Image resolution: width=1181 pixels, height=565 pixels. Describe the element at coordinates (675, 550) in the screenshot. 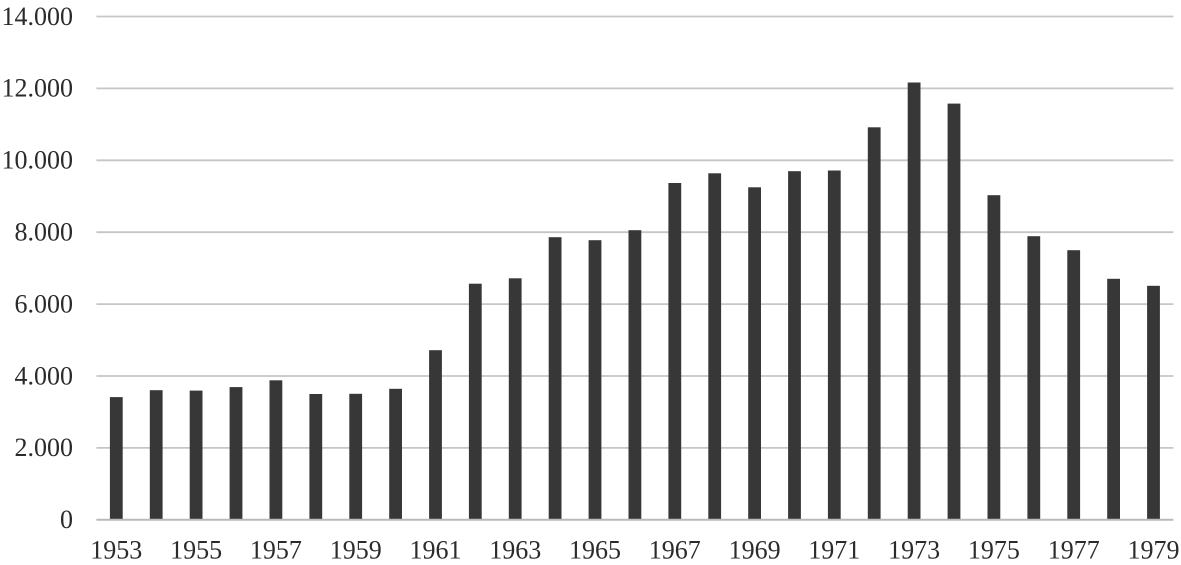

I see `svg-text: 1967` at that location.